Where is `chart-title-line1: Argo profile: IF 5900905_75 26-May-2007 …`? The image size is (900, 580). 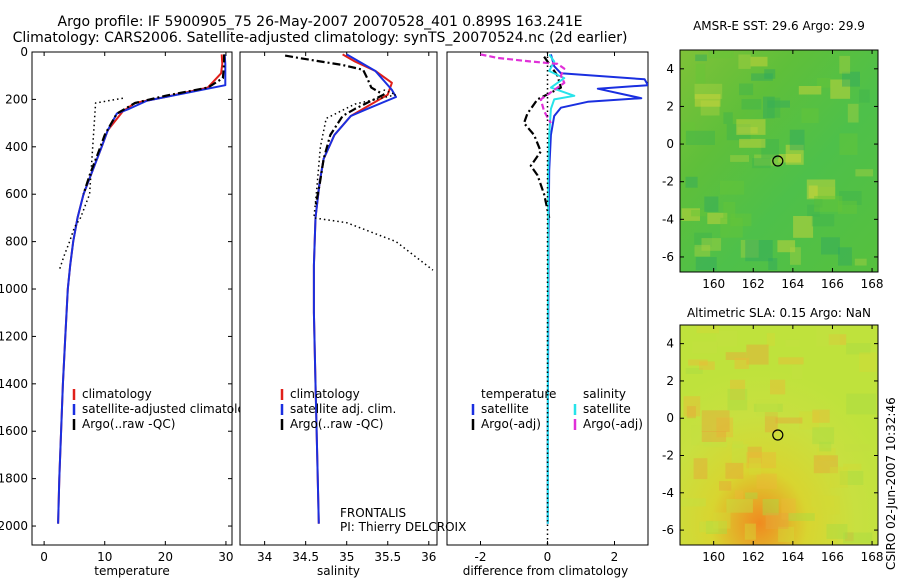 chart-title-line1: Argo profile: IF 5900905_75 26-May-2007 … is located at coordinates (320, 22).